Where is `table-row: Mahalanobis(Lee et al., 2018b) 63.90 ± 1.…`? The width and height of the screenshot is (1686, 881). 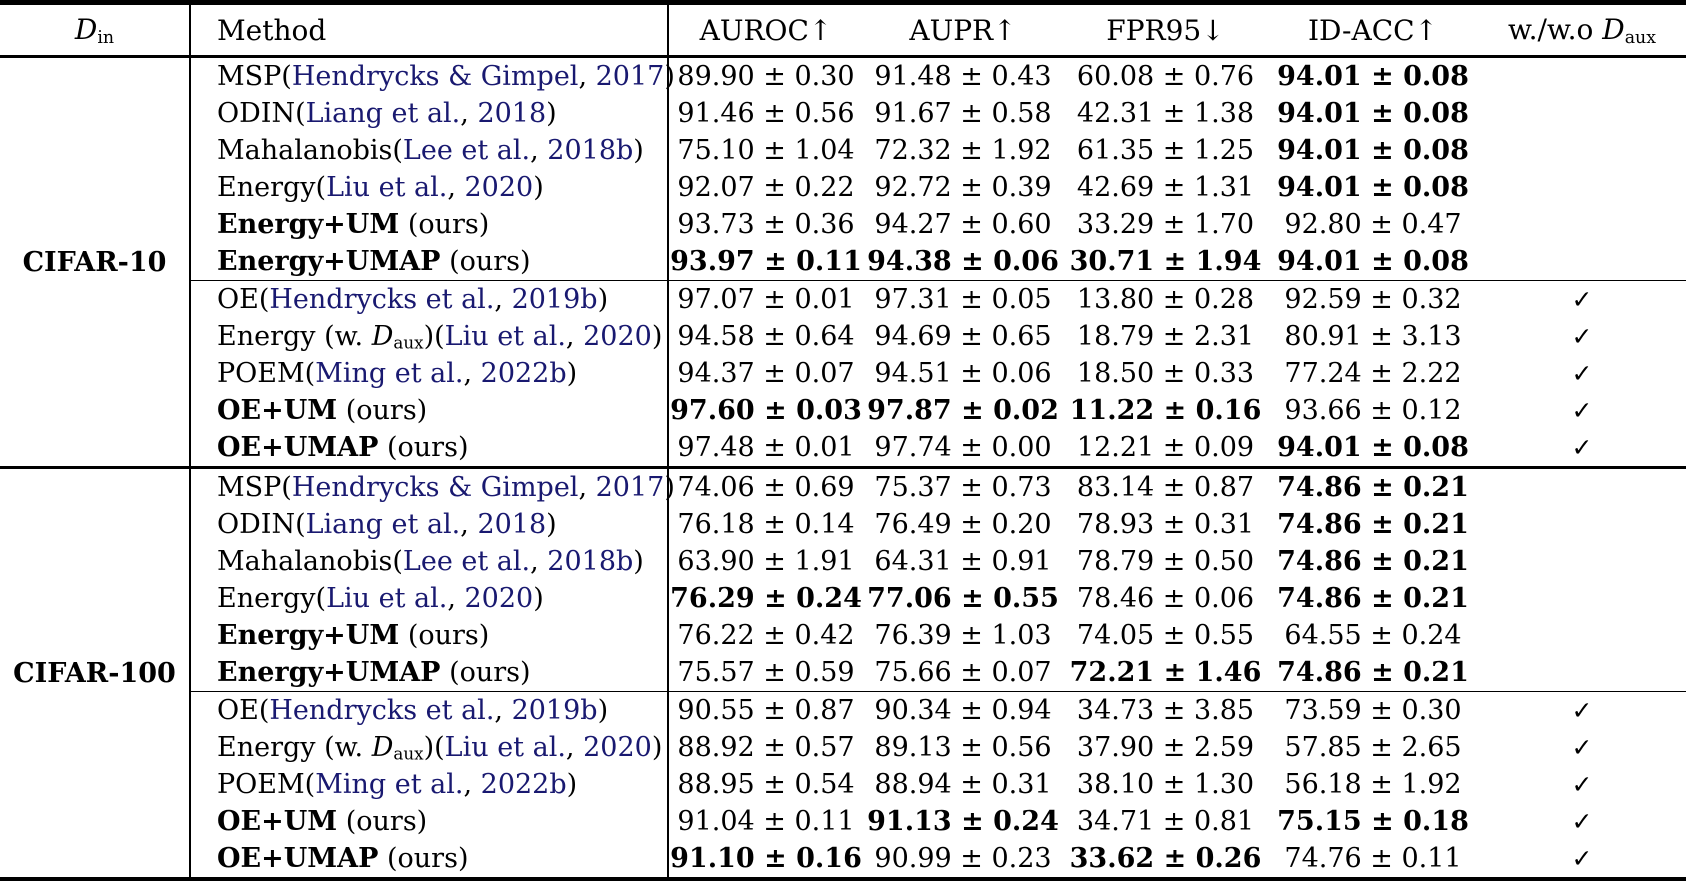 table-row: Mahalanobis(Lee et al., 2018b) 63.90 ± 1.… is located at coordinates (843, 561).